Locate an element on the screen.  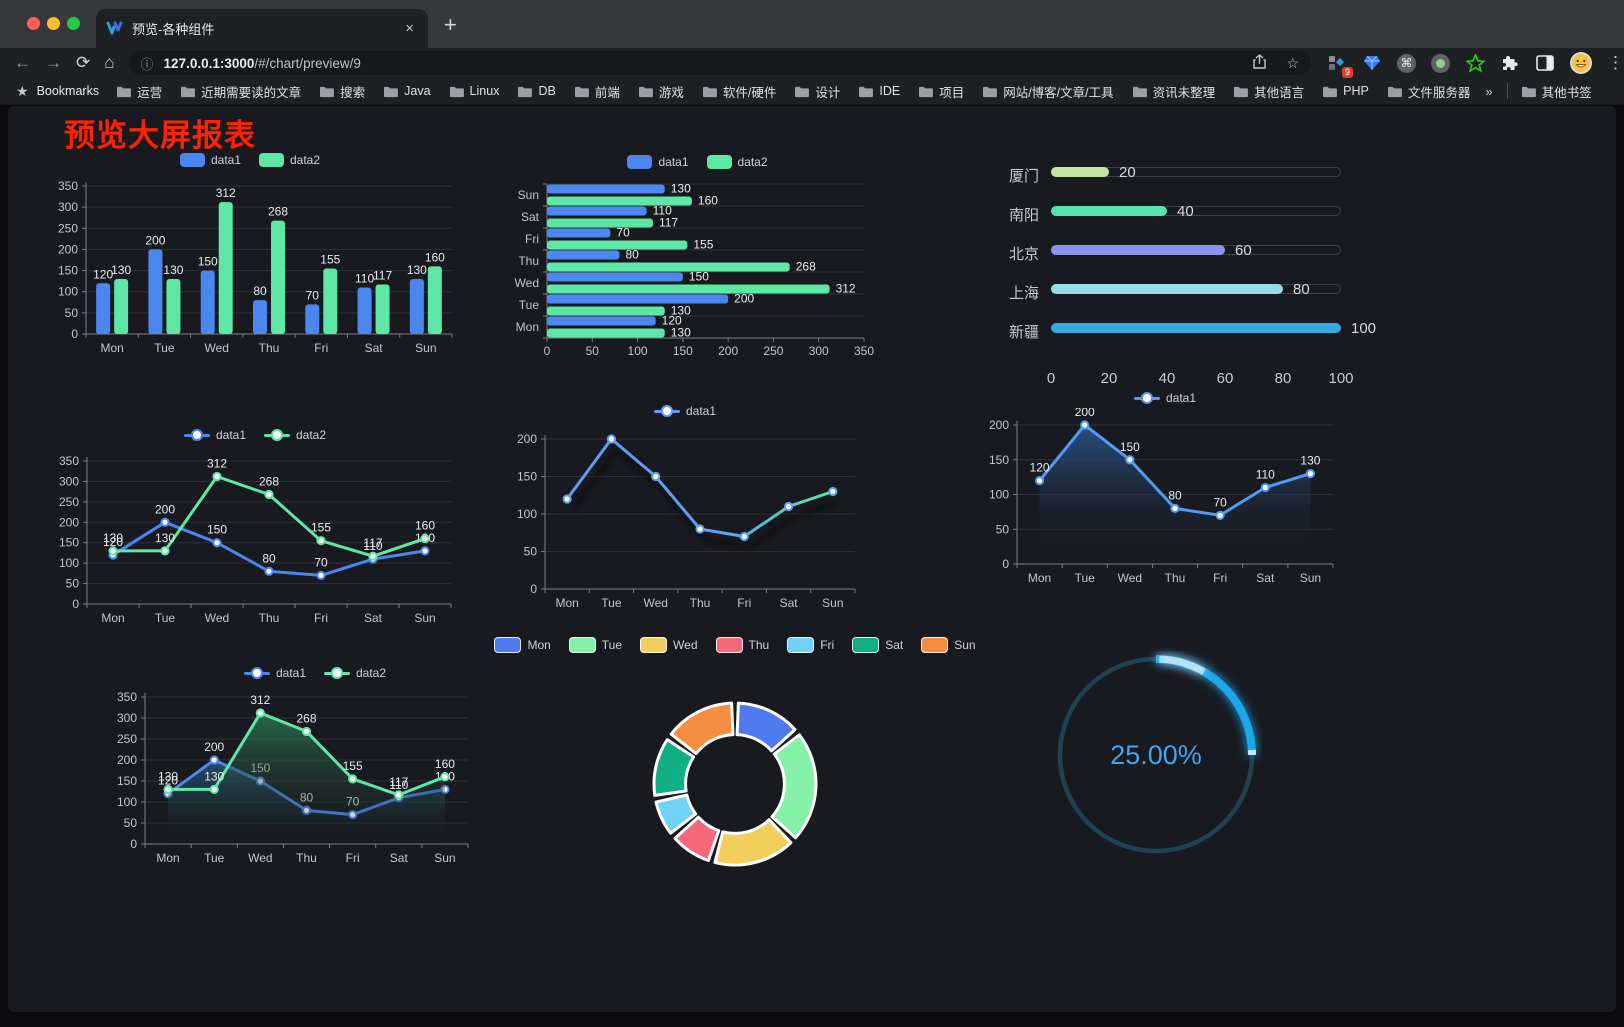
legend-item-Thu: Thu is located at coordinates (742, 645).